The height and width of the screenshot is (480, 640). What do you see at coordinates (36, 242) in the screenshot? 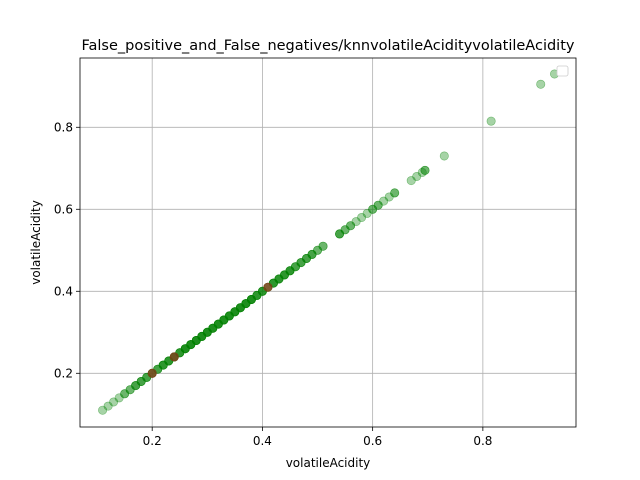
I see `y-axis-label: volatileAcidity` at bounding box center [36, 242].